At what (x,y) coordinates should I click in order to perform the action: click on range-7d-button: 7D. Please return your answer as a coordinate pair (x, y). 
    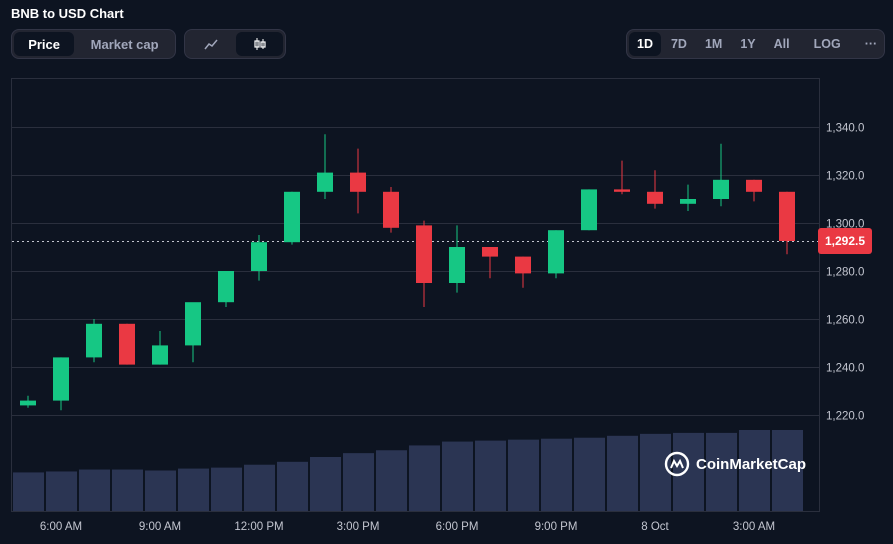
    Looking at the image, I should click on (678, 44).